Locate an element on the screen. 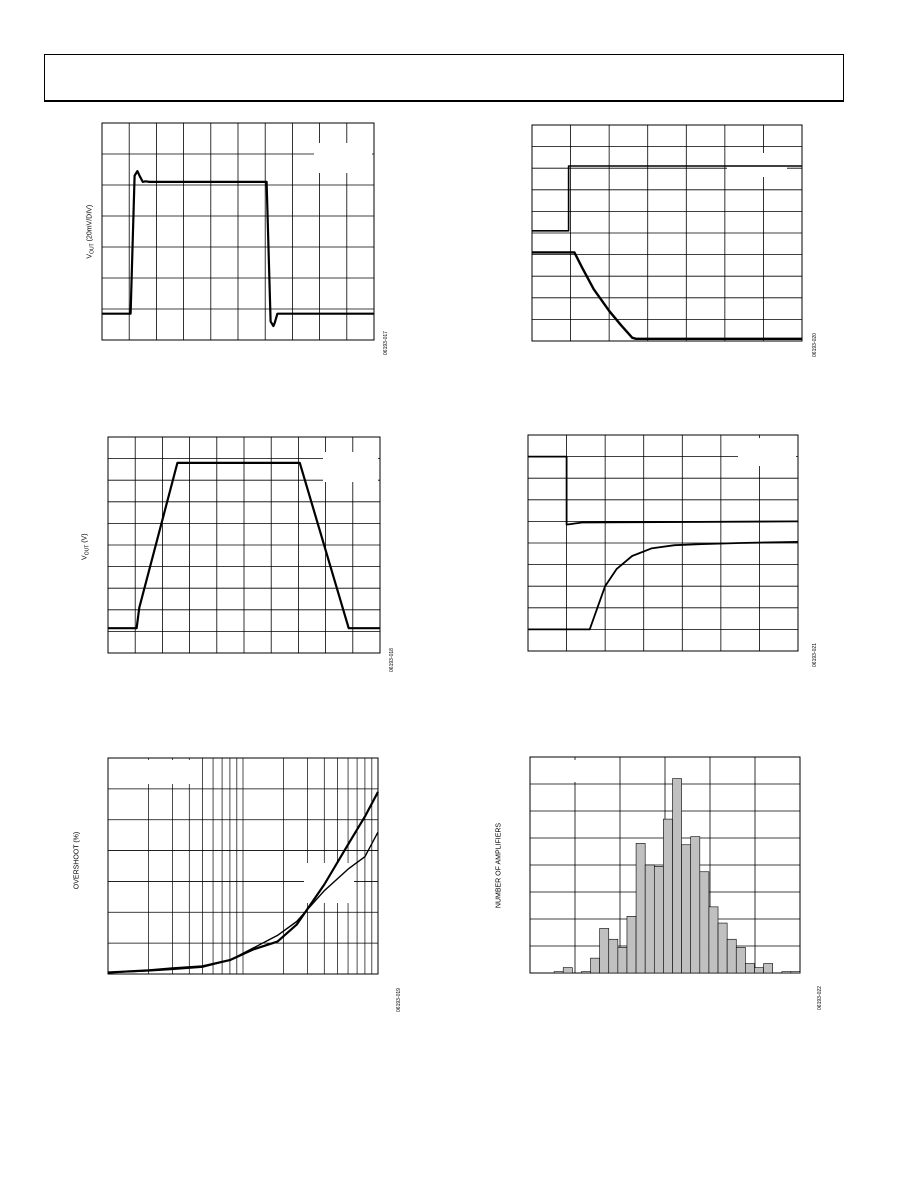 This screenshot has height=1188, width=918. figure-1-code: 06193-017 is located at coordinates (386, 343).